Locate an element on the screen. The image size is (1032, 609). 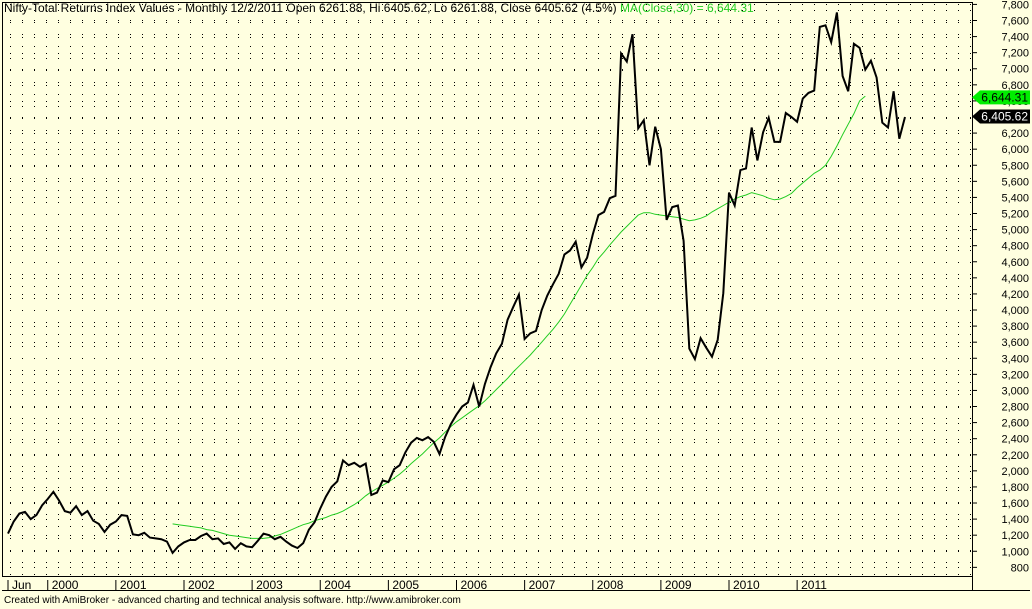
y-tick-label: 3,600 is located at coordinates (1015, 343).